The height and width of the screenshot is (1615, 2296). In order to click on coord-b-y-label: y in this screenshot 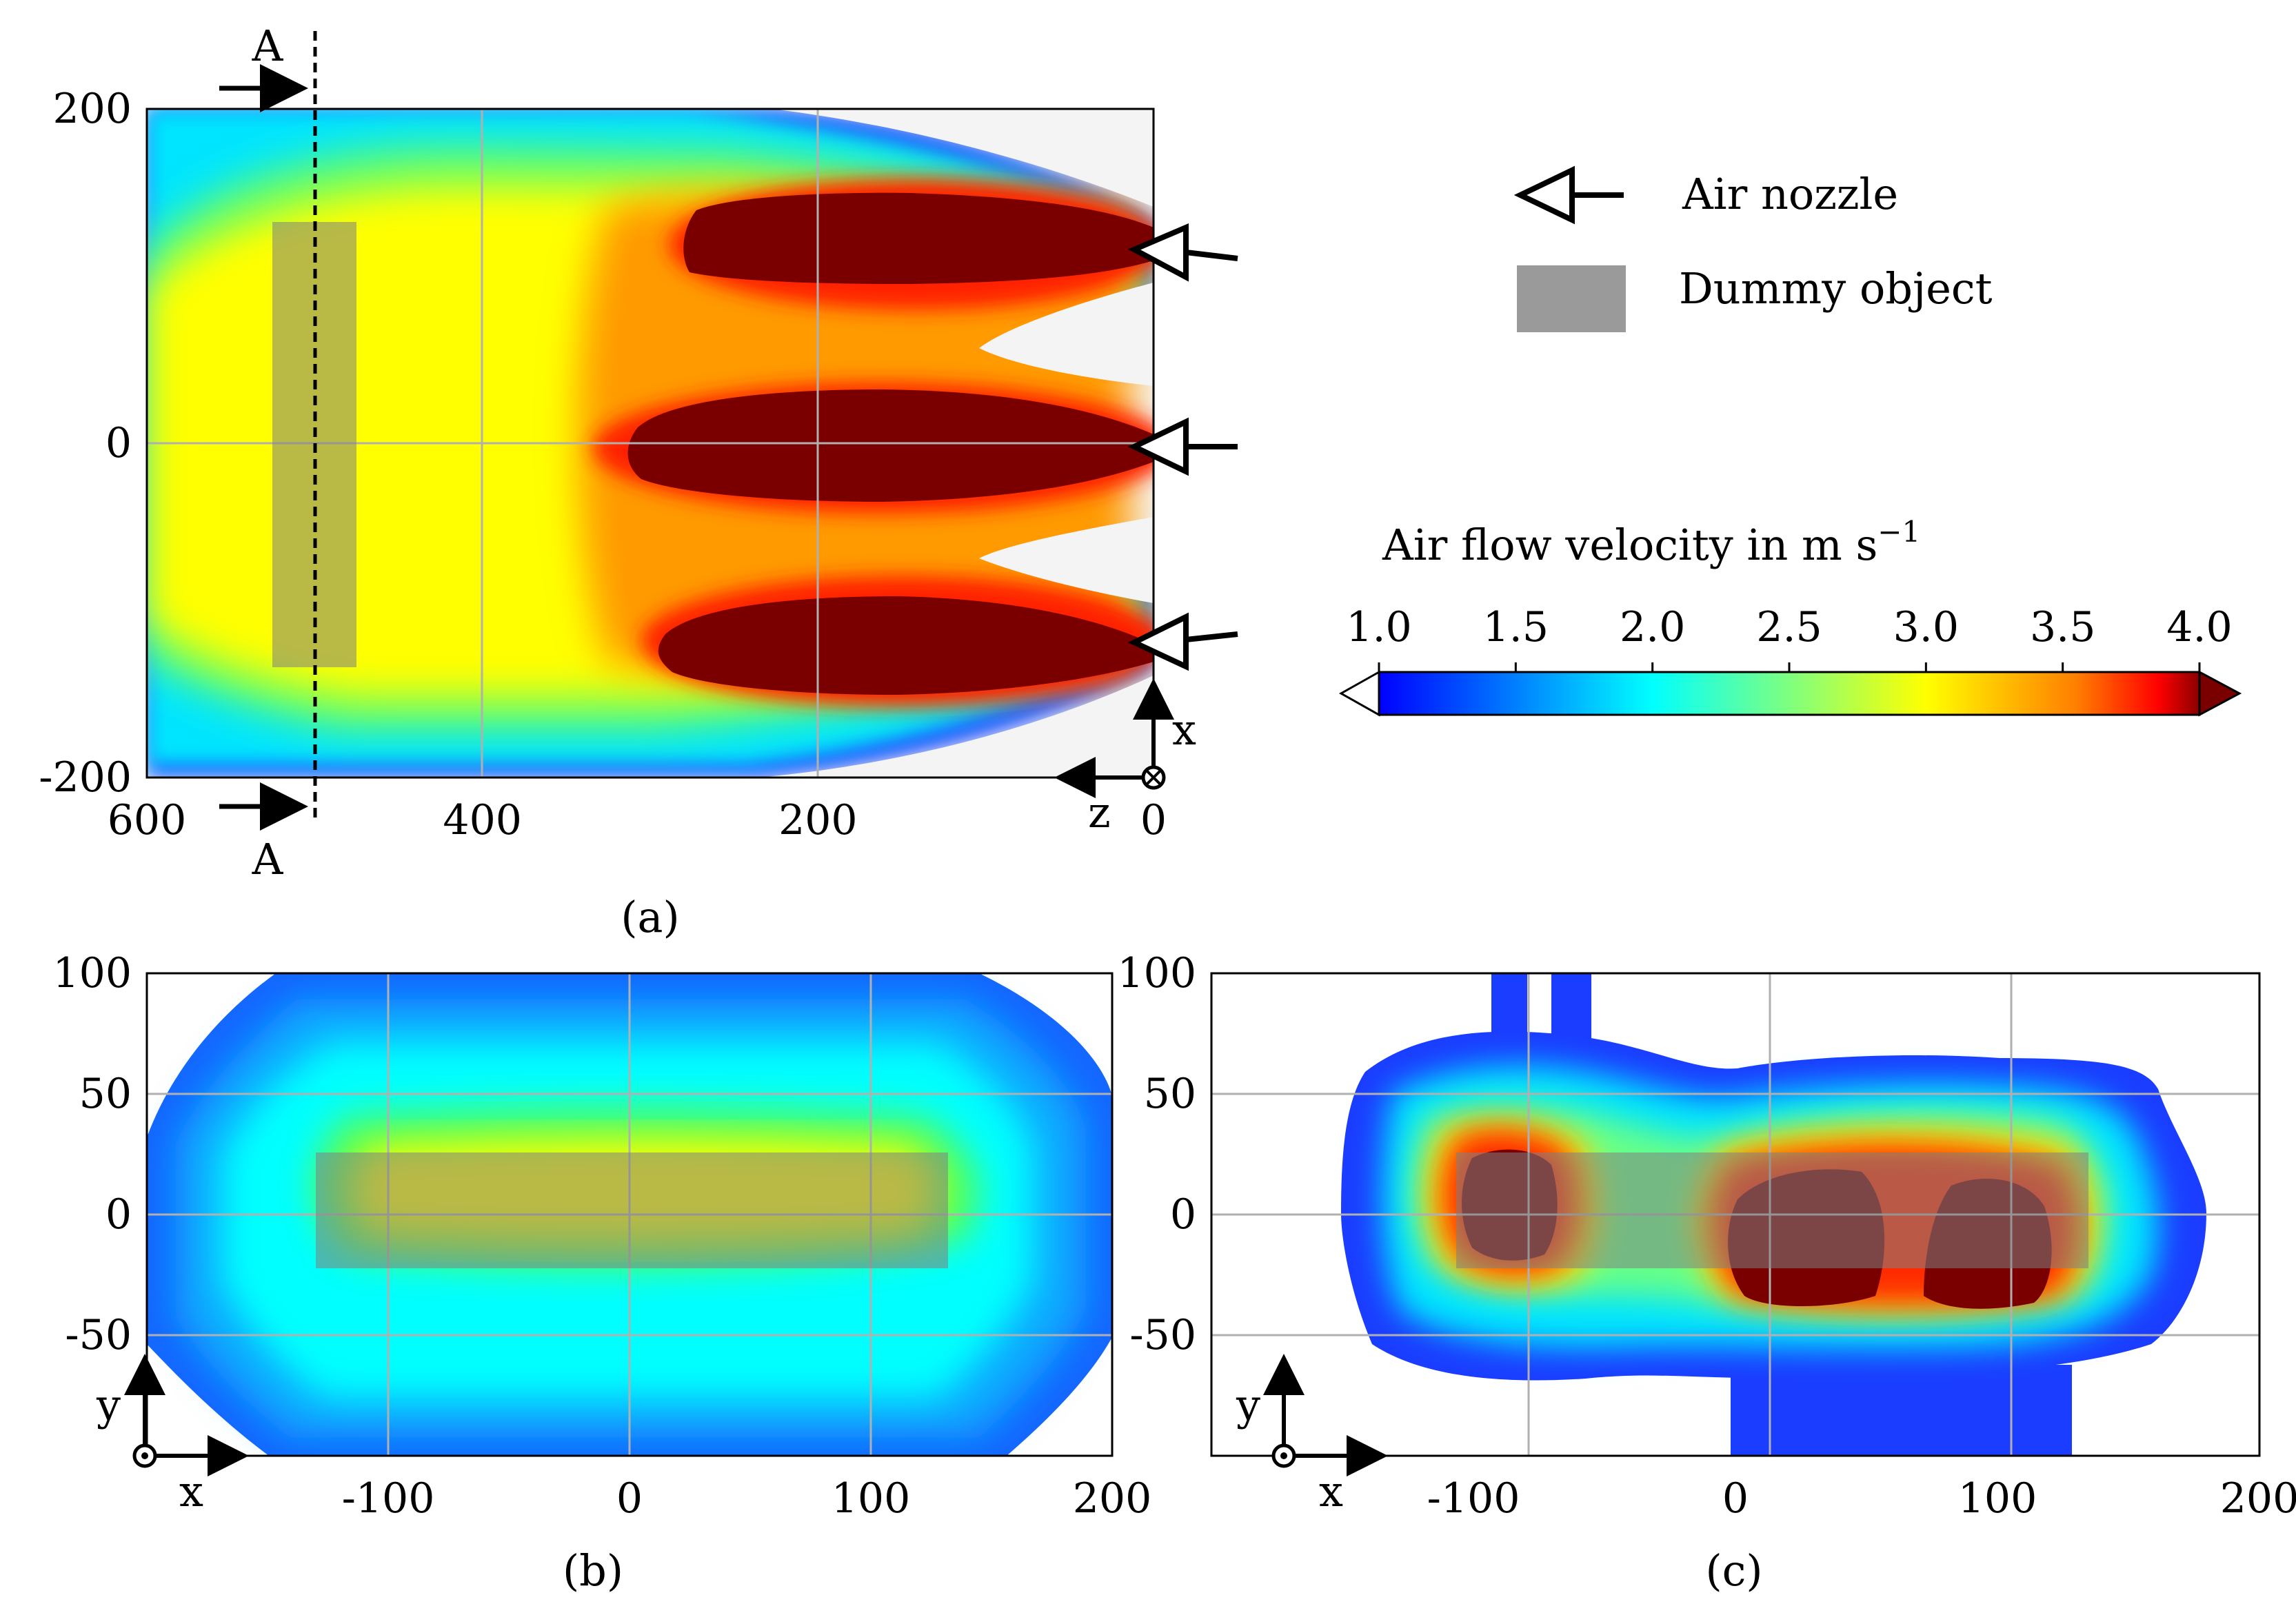, I will do `click(109, 1405)`.